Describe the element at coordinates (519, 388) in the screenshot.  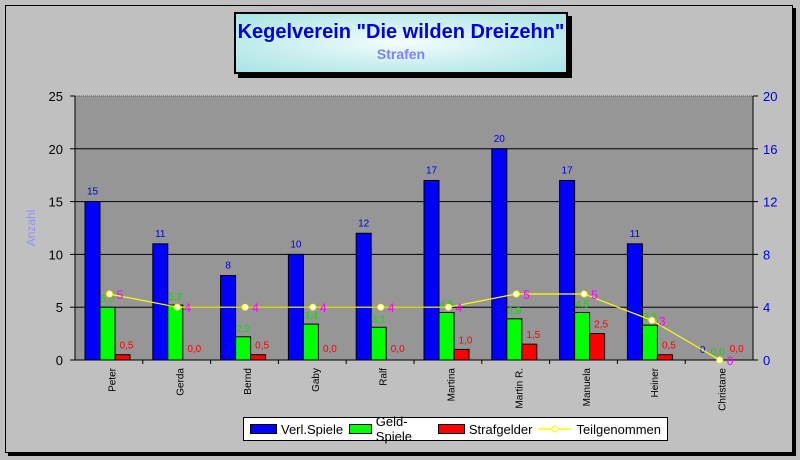
I see `x-tick-label: Martin R.` at that location.